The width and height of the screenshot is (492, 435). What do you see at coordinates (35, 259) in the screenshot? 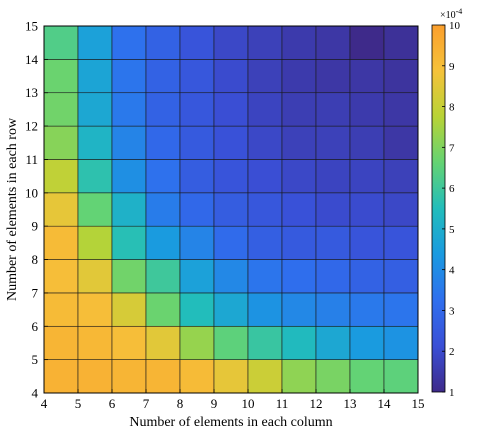
I see `y-tick-label: 8` at bounding box center [35, 259].